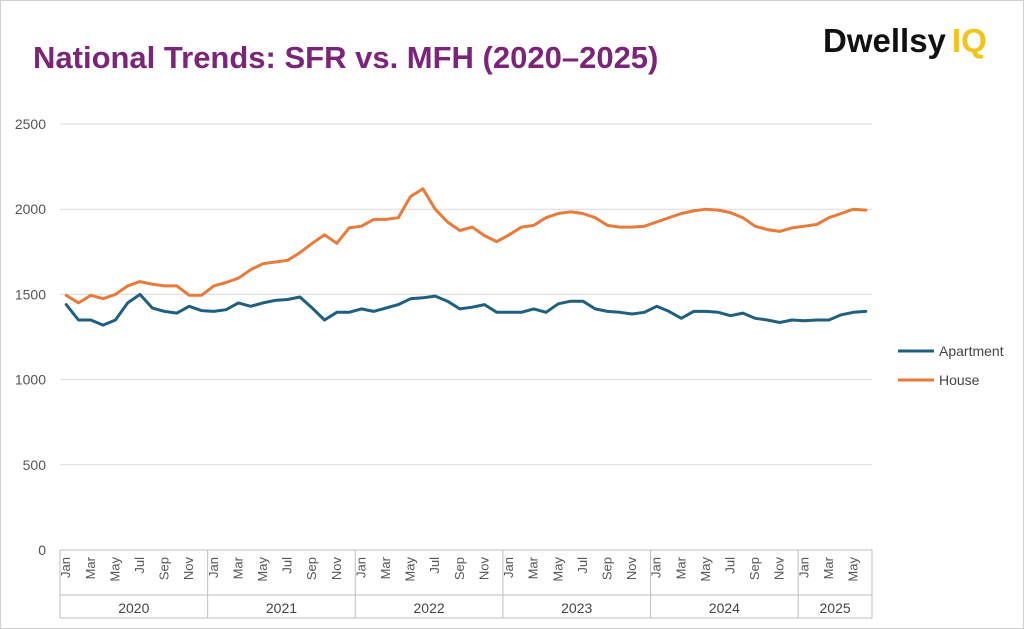 This screenshot has height=629, width=1024. I want to click on y-tick-label: 500, so click(35, 465).